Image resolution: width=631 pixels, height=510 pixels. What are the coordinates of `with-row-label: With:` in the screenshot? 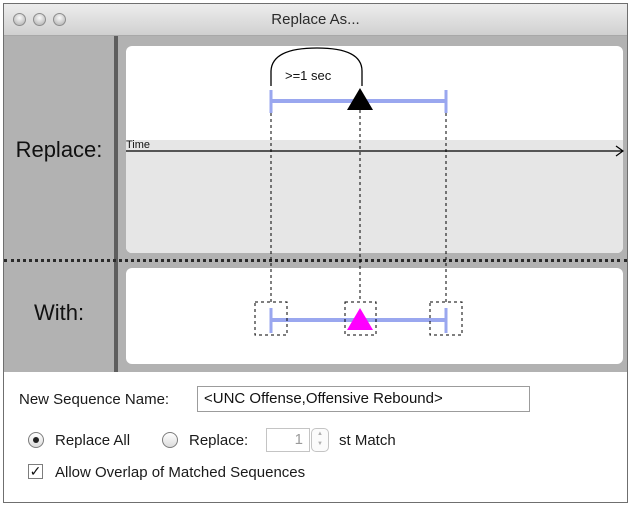 It's located at (59, 312).